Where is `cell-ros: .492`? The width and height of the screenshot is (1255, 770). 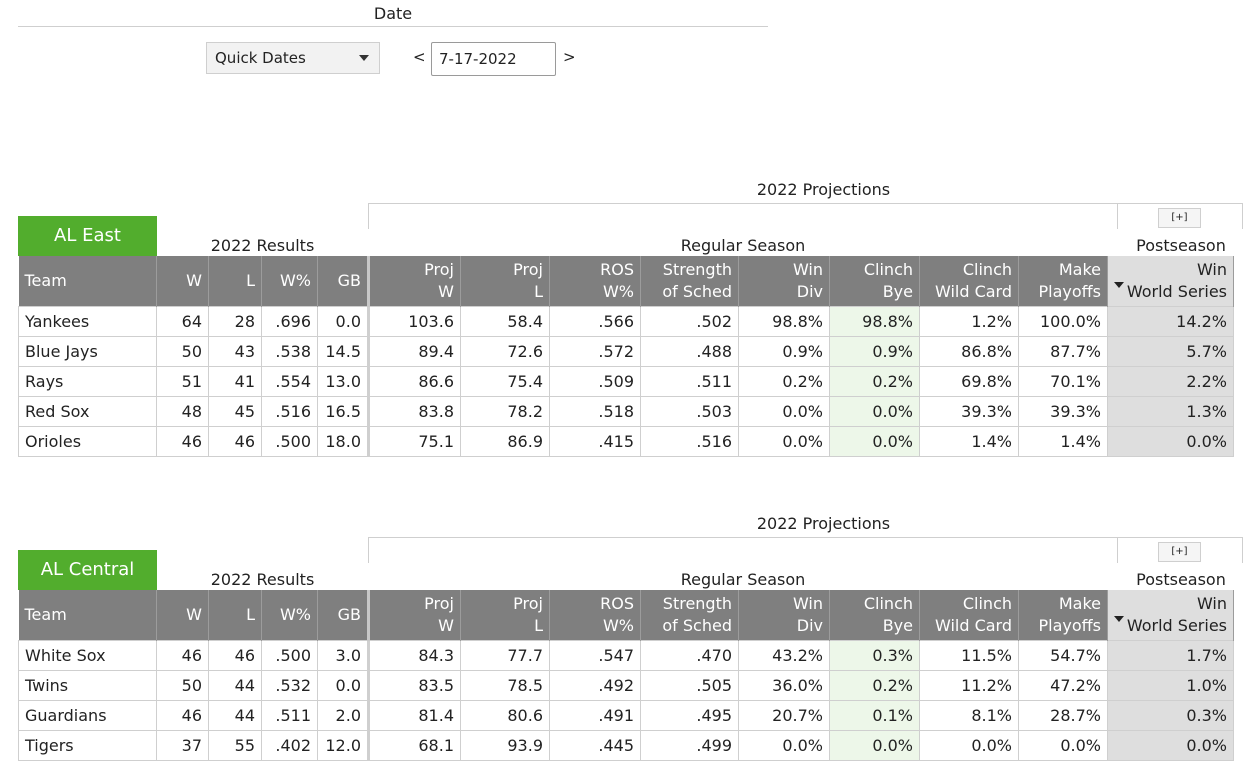
cell-ros: .492 is located at coordinates (595, 685).